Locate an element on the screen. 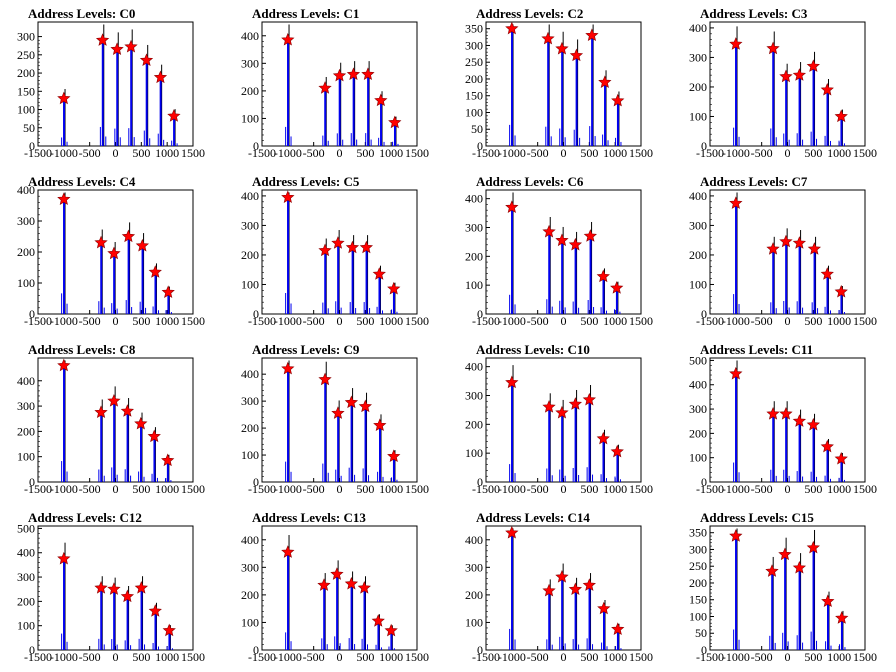 The image size is (896, 672). y-tick-label: 200 is located at coordinates (698, 87).